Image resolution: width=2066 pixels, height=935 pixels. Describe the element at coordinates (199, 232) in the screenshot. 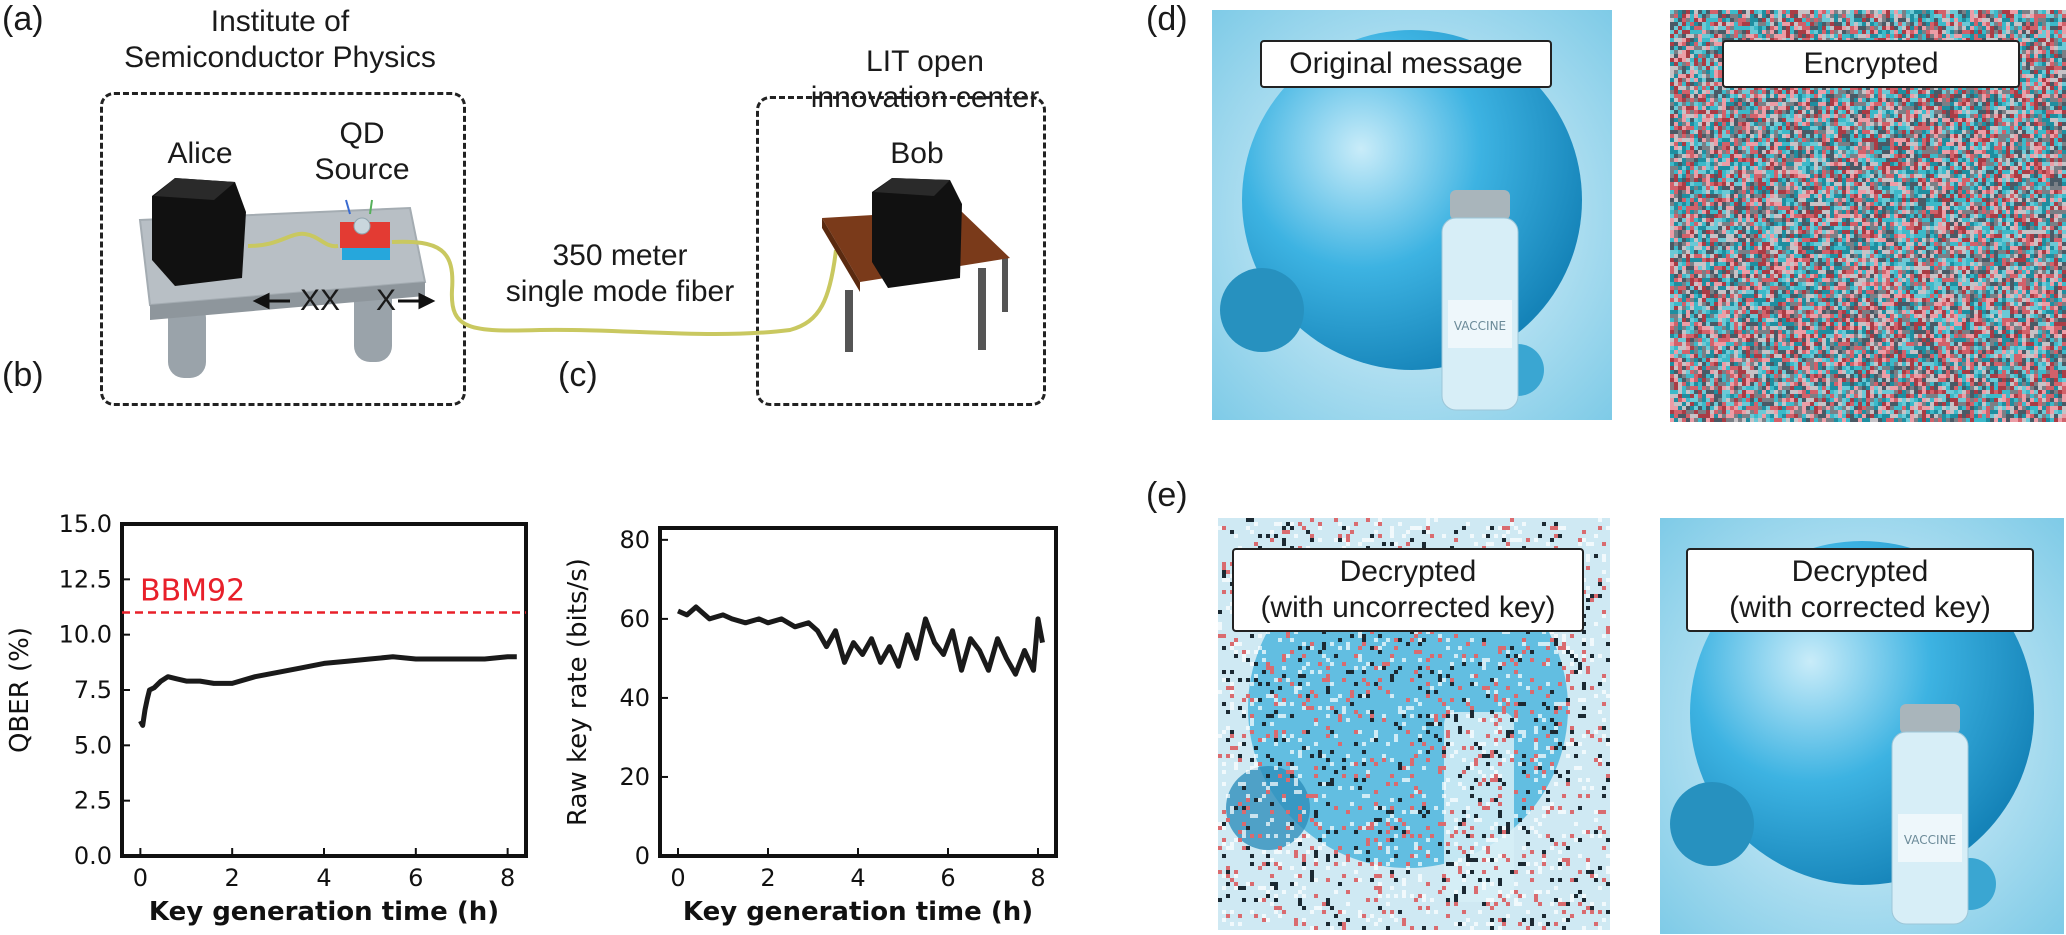

I see `alice-device` at that location.